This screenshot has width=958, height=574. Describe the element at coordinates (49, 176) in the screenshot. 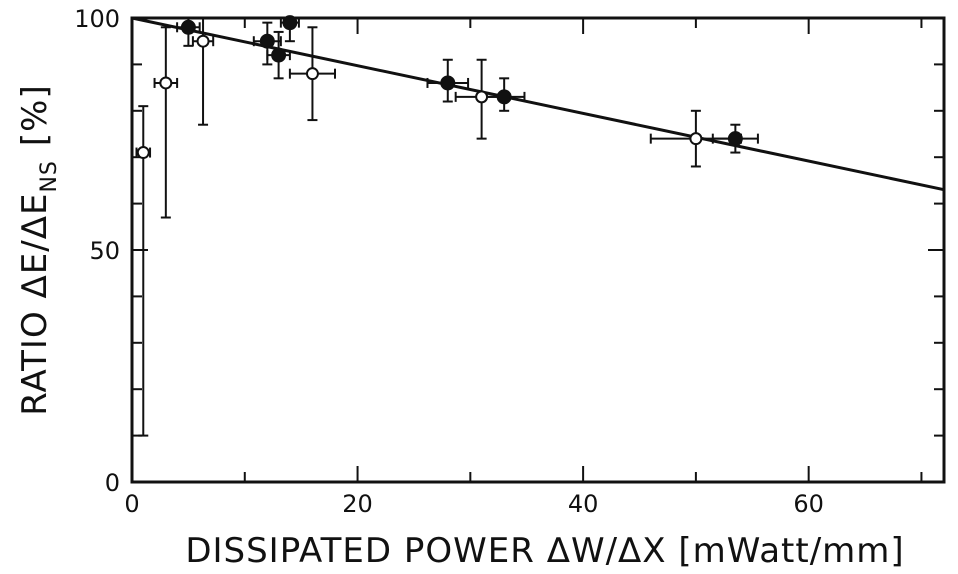

I see `y-axis-title-subscript: NS` at that location.